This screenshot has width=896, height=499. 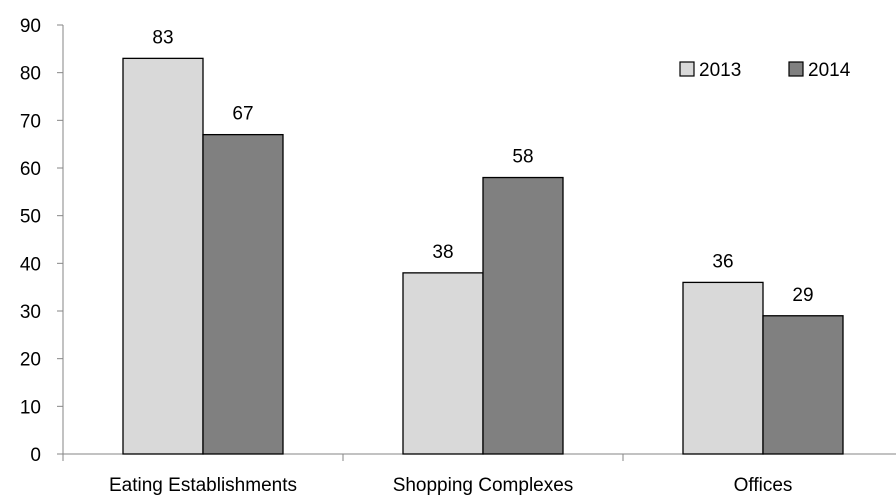 What do you see at coordinates (30, 26) in the screenshot?
I see `y-tick-label: 90` at bounding box center [30, 26].